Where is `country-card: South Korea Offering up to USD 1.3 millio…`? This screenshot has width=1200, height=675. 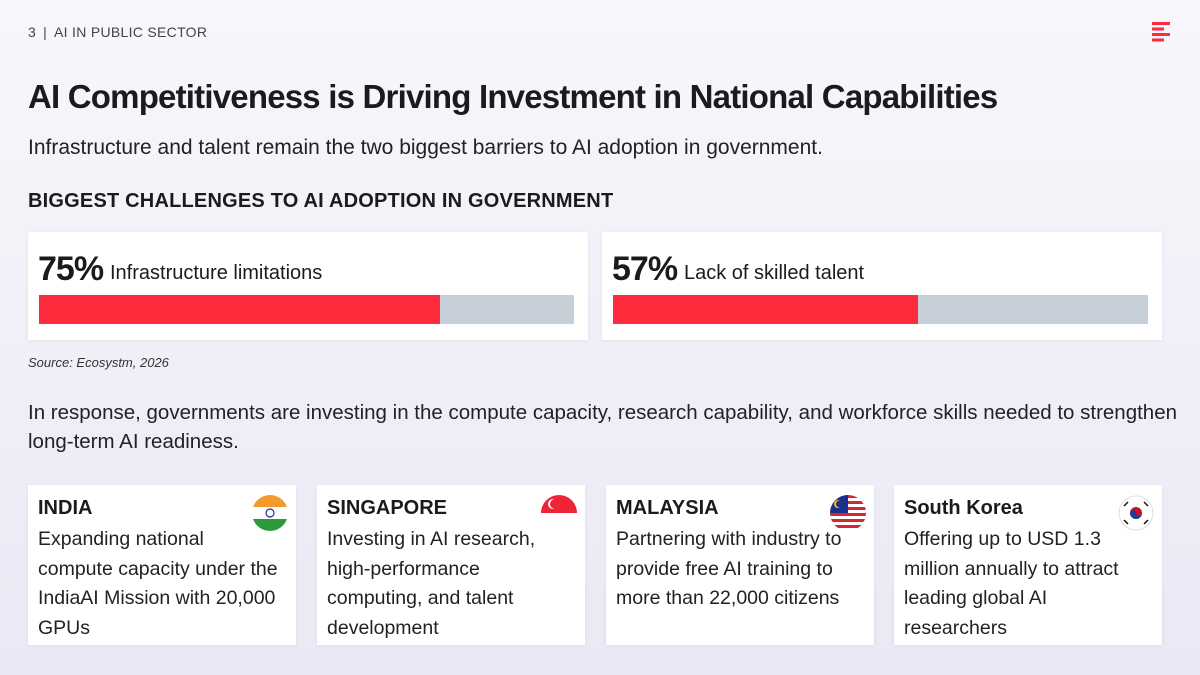 country-card: South Korea Offering up to USD 1.3 millio… is located at coordinates (1028, 565).